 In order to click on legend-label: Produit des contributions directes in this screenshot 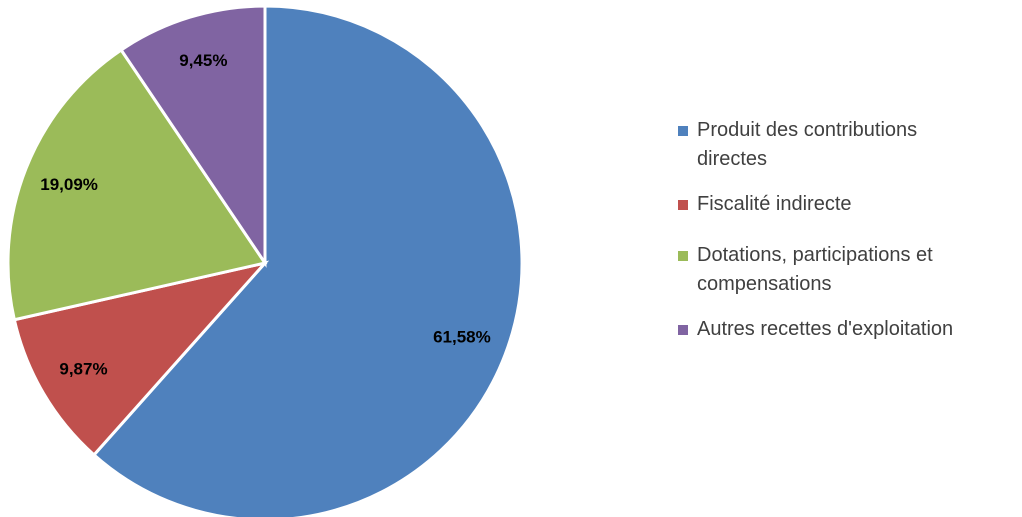, I will do `click(807, 144)`.